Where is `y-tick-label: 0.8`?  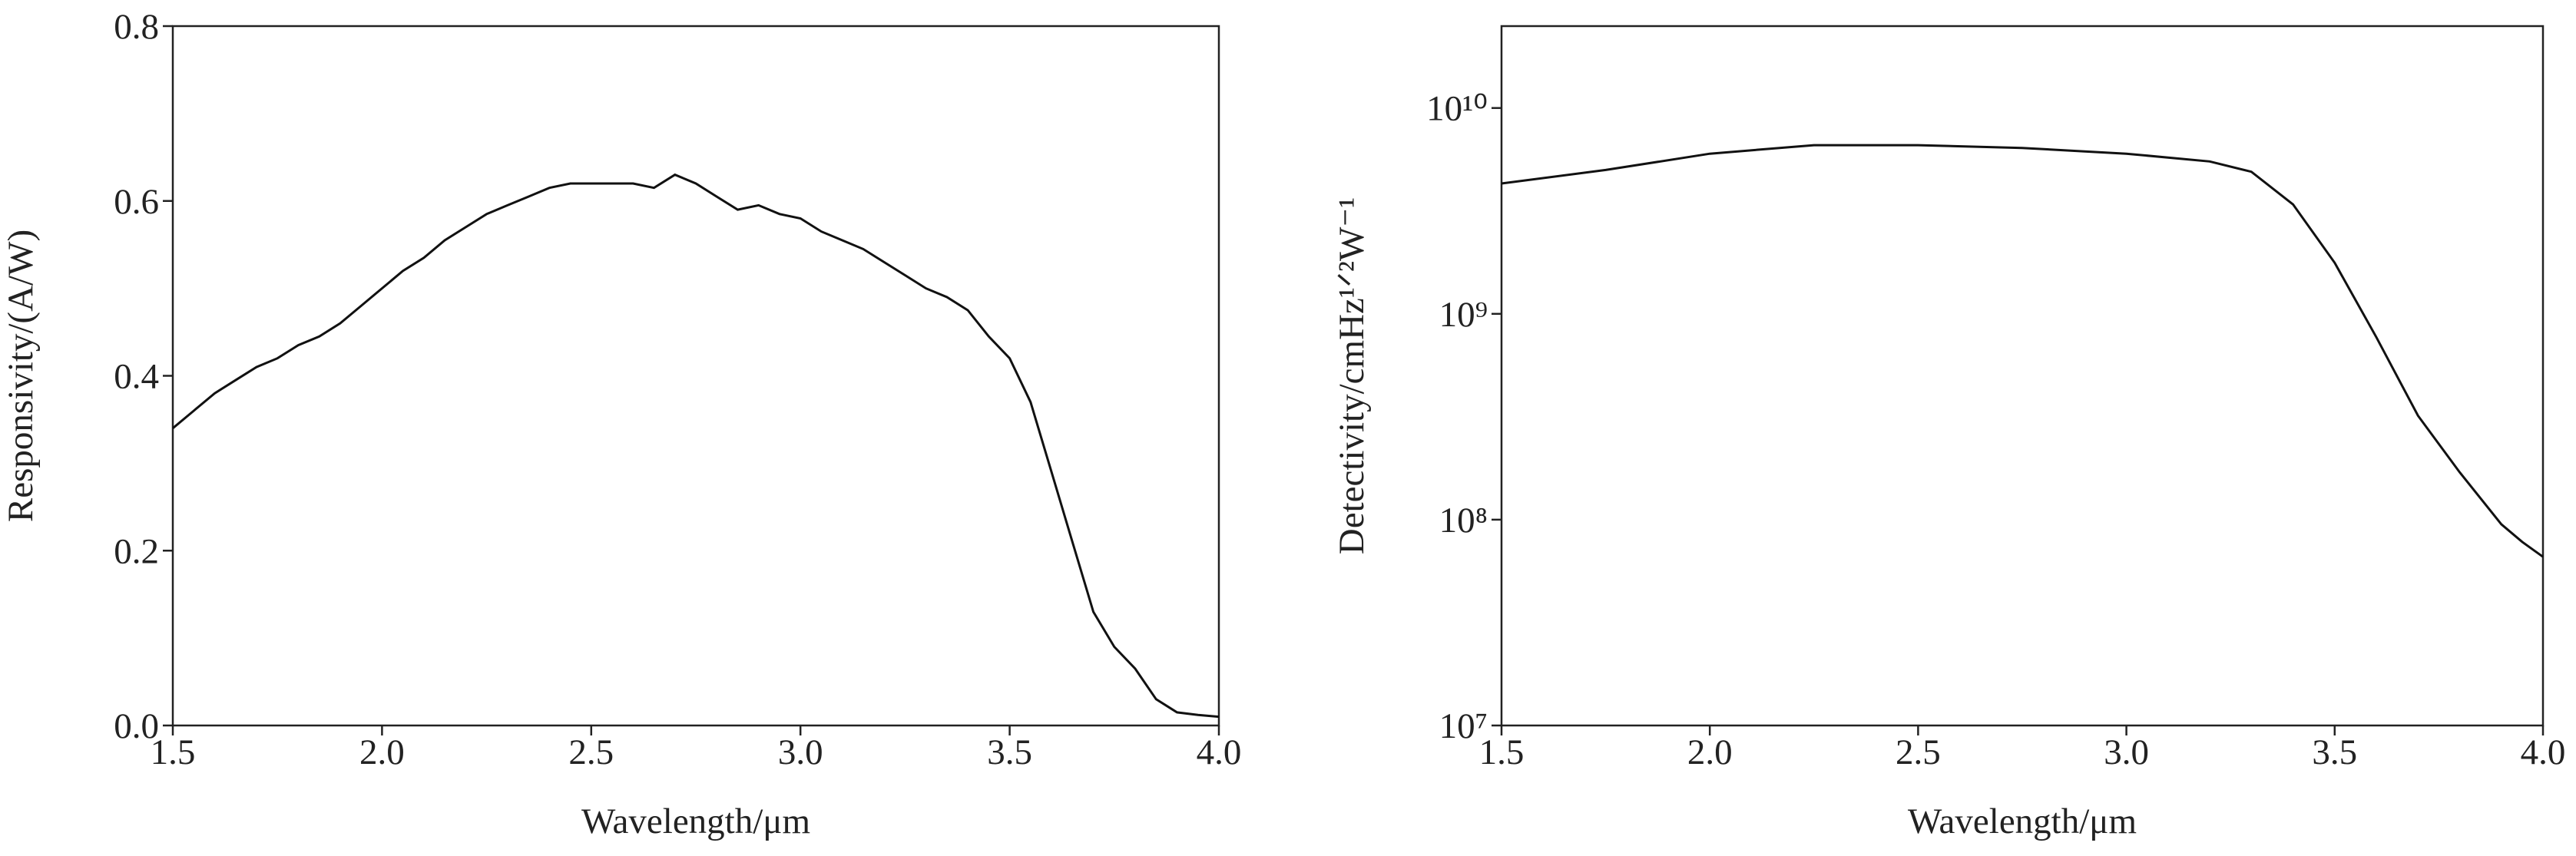
y-tick-label: 0.8 is located at coordinates (136, 27).